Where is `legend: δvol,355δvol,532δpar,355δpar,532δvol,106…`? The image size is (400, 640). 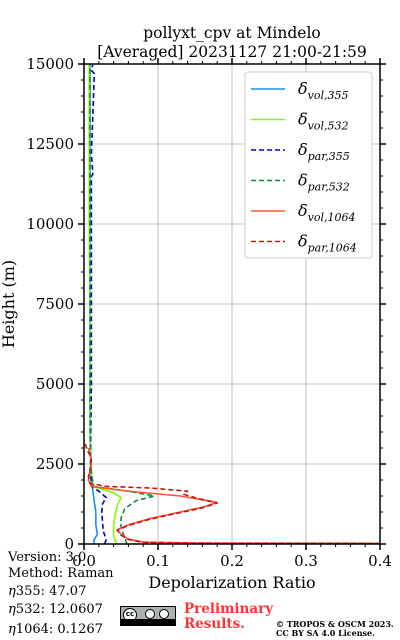 legend: δvol,355δvol,532δpar,355δpar,532δvol,106… is located at coordinates (308, 165).